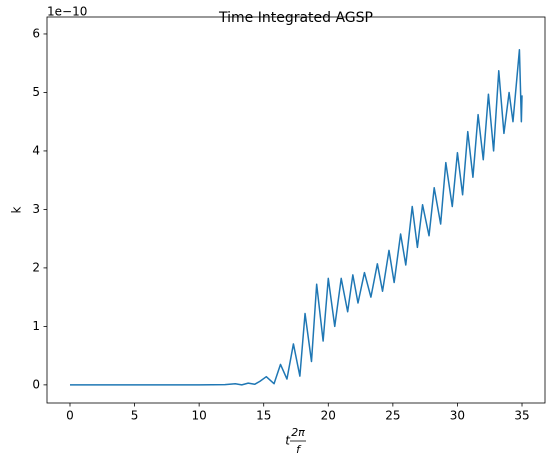 The width and height of the screenshot is (554, 470). Describe the element at coordinates (392, 416) in the screenshot. I see `x-tick-label: 25` at that location.